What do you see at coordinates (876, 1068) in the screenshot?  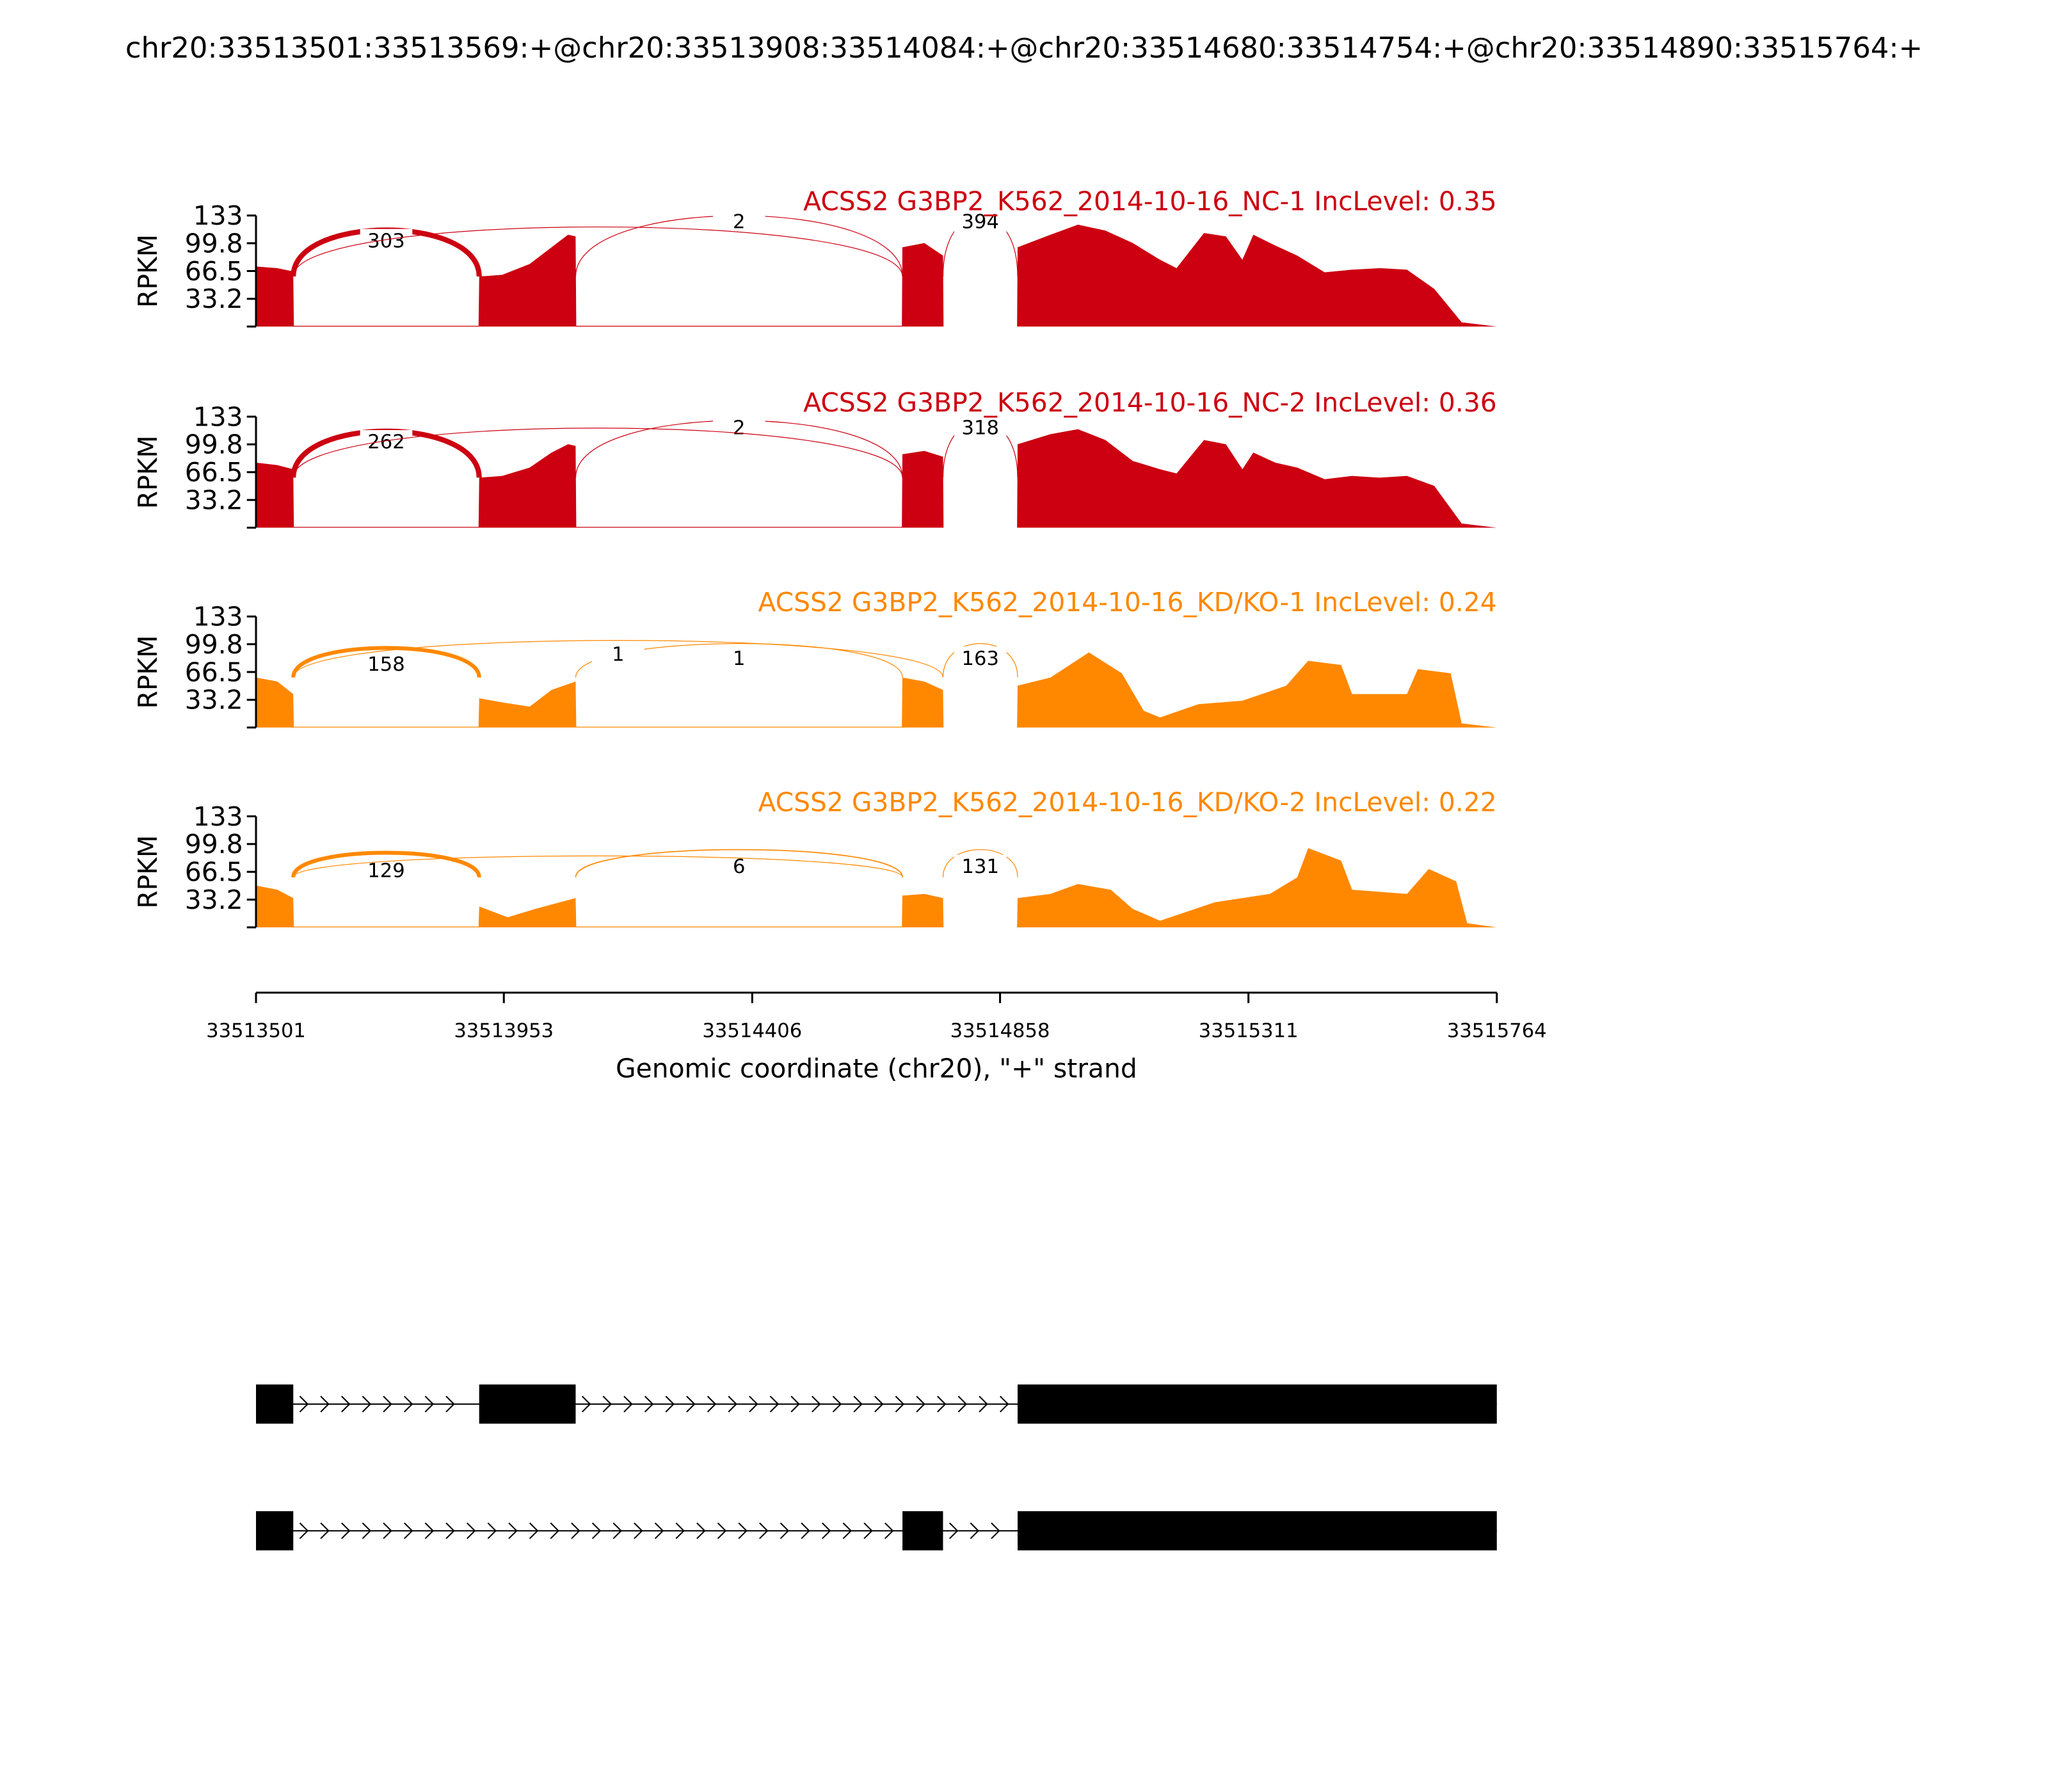 I see `x-axis-label: Genomic coordinate (chr20), "+" strand` at bounding box center [876, 1068].